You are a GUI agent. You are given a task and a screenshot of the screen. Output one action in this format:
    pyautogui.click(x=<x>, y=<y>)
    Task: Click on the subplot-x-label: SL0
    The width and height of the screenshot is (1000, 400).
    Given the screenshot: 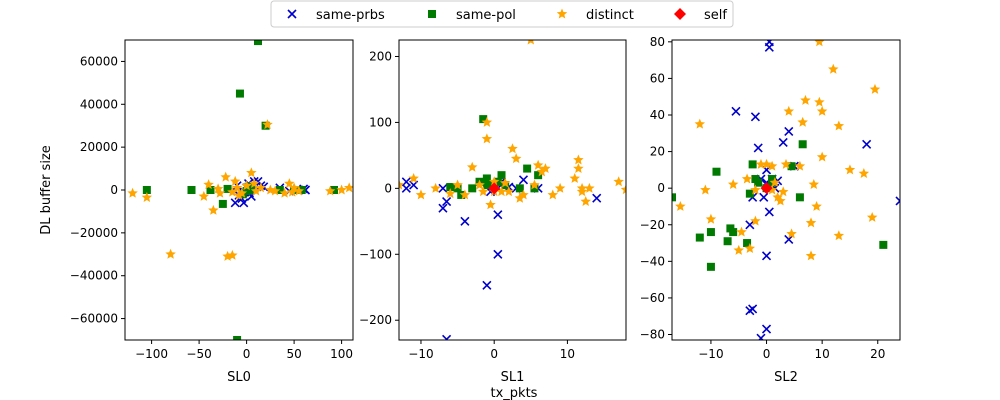 What is the action you would take?
    pyautogui.click(x=239, y=377)
    